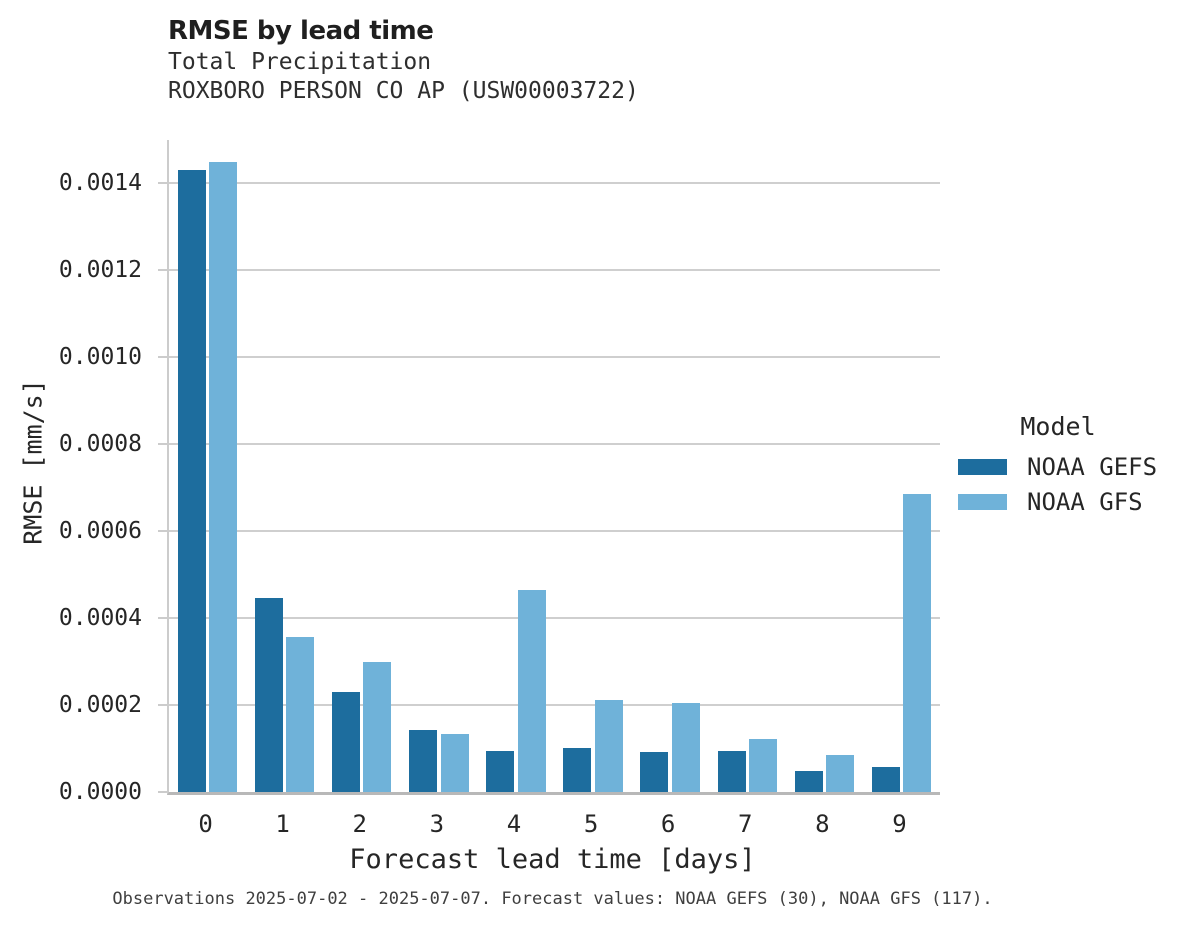  What do you see at coordinates (552, 859) in the screenshot?
I see `x-axis-title: Forecast lead time [days]` at bounding box center [552, 859].